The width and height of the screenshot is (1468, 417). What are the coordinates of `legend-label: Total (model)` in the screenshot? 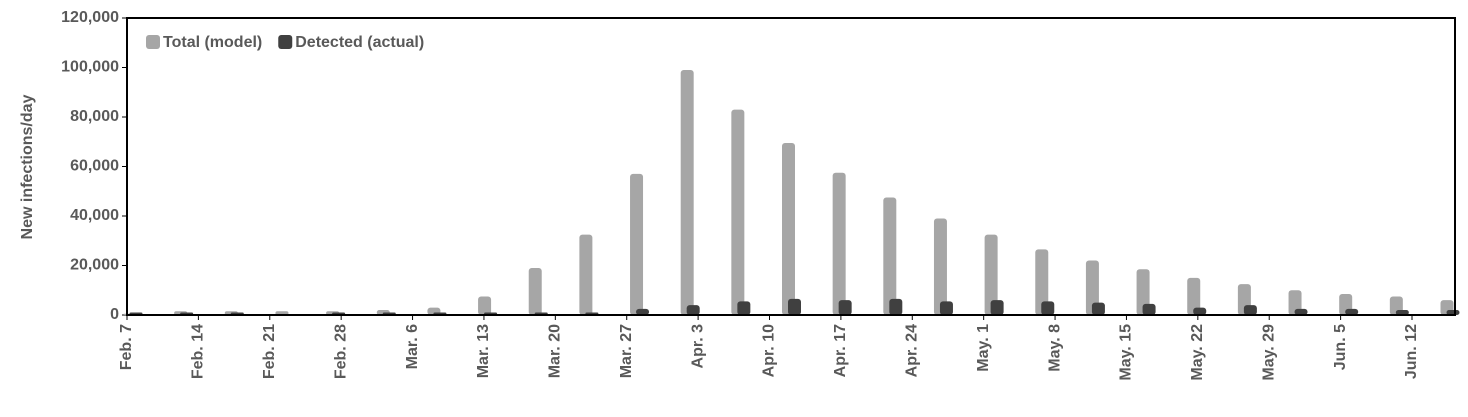 It's located at (212, 42).